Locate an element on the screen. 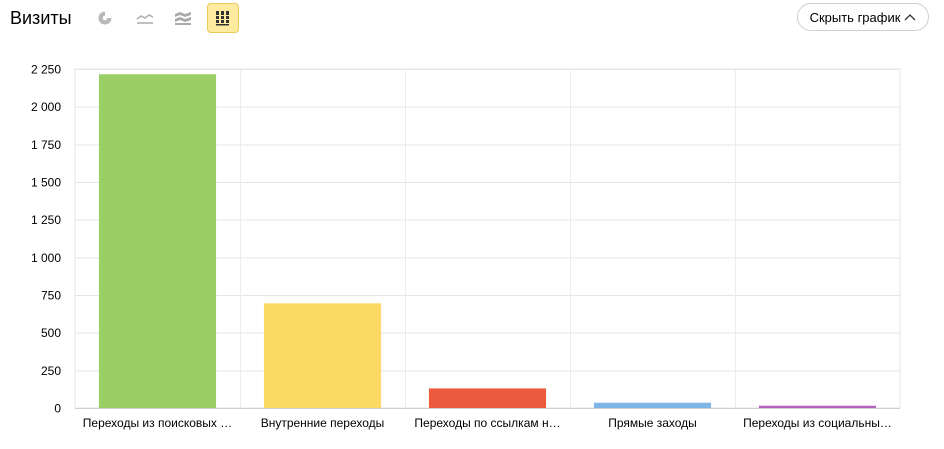 Image resolution: width=944 pixels, height=449 pixels. y-tick-label: 2 000 is located at coordinates (46, 107).